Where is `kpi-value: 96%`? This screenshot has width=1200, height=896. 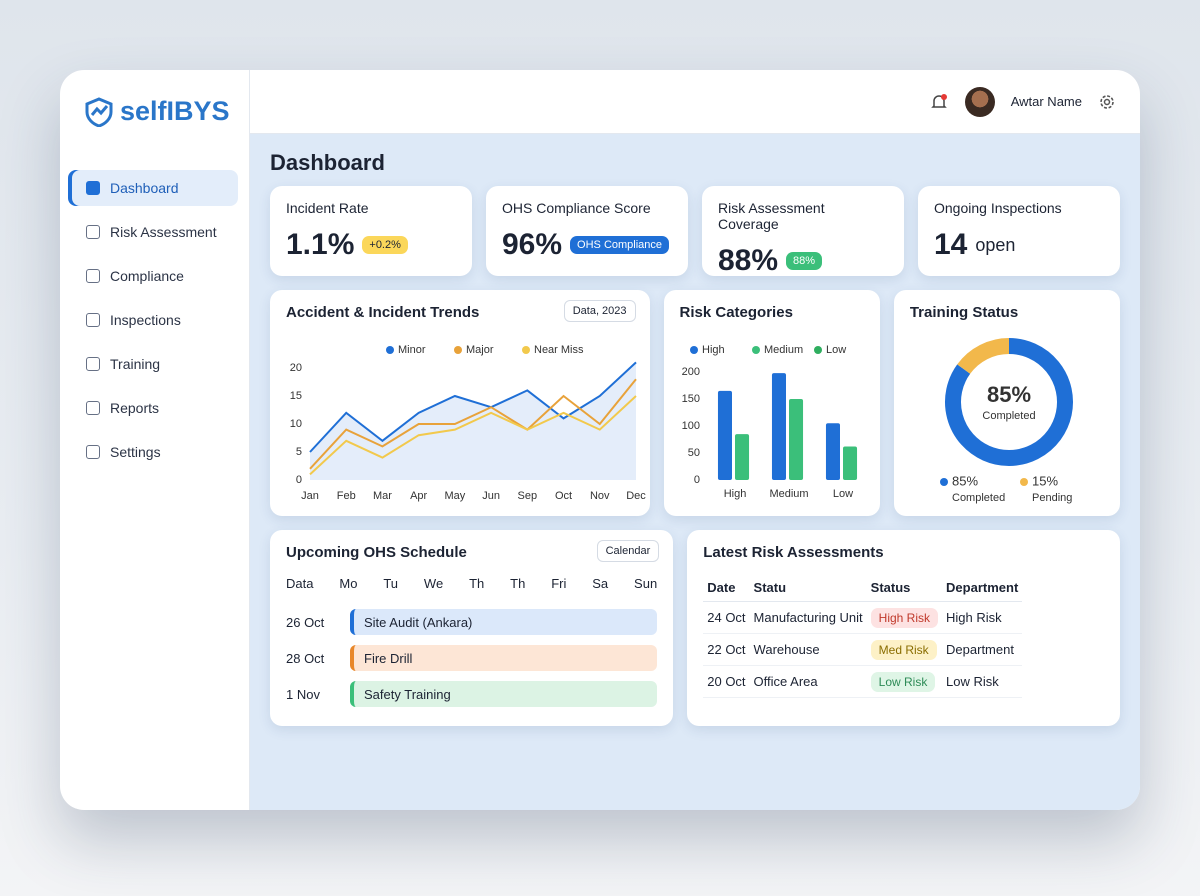 kpi-value: 96% is located at coordinates (532, 244).